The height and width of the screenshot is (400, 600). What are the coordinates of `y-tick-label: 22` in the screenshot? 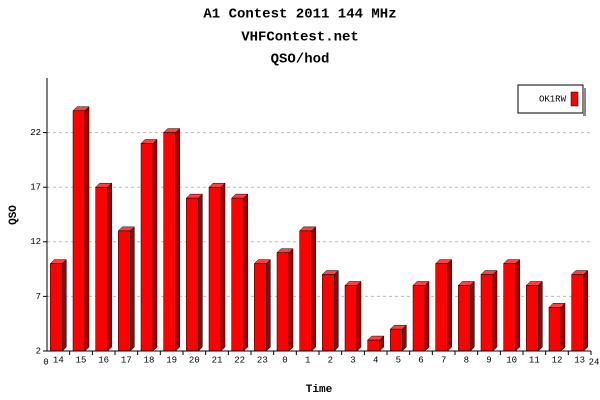 It's located at (35, 133).